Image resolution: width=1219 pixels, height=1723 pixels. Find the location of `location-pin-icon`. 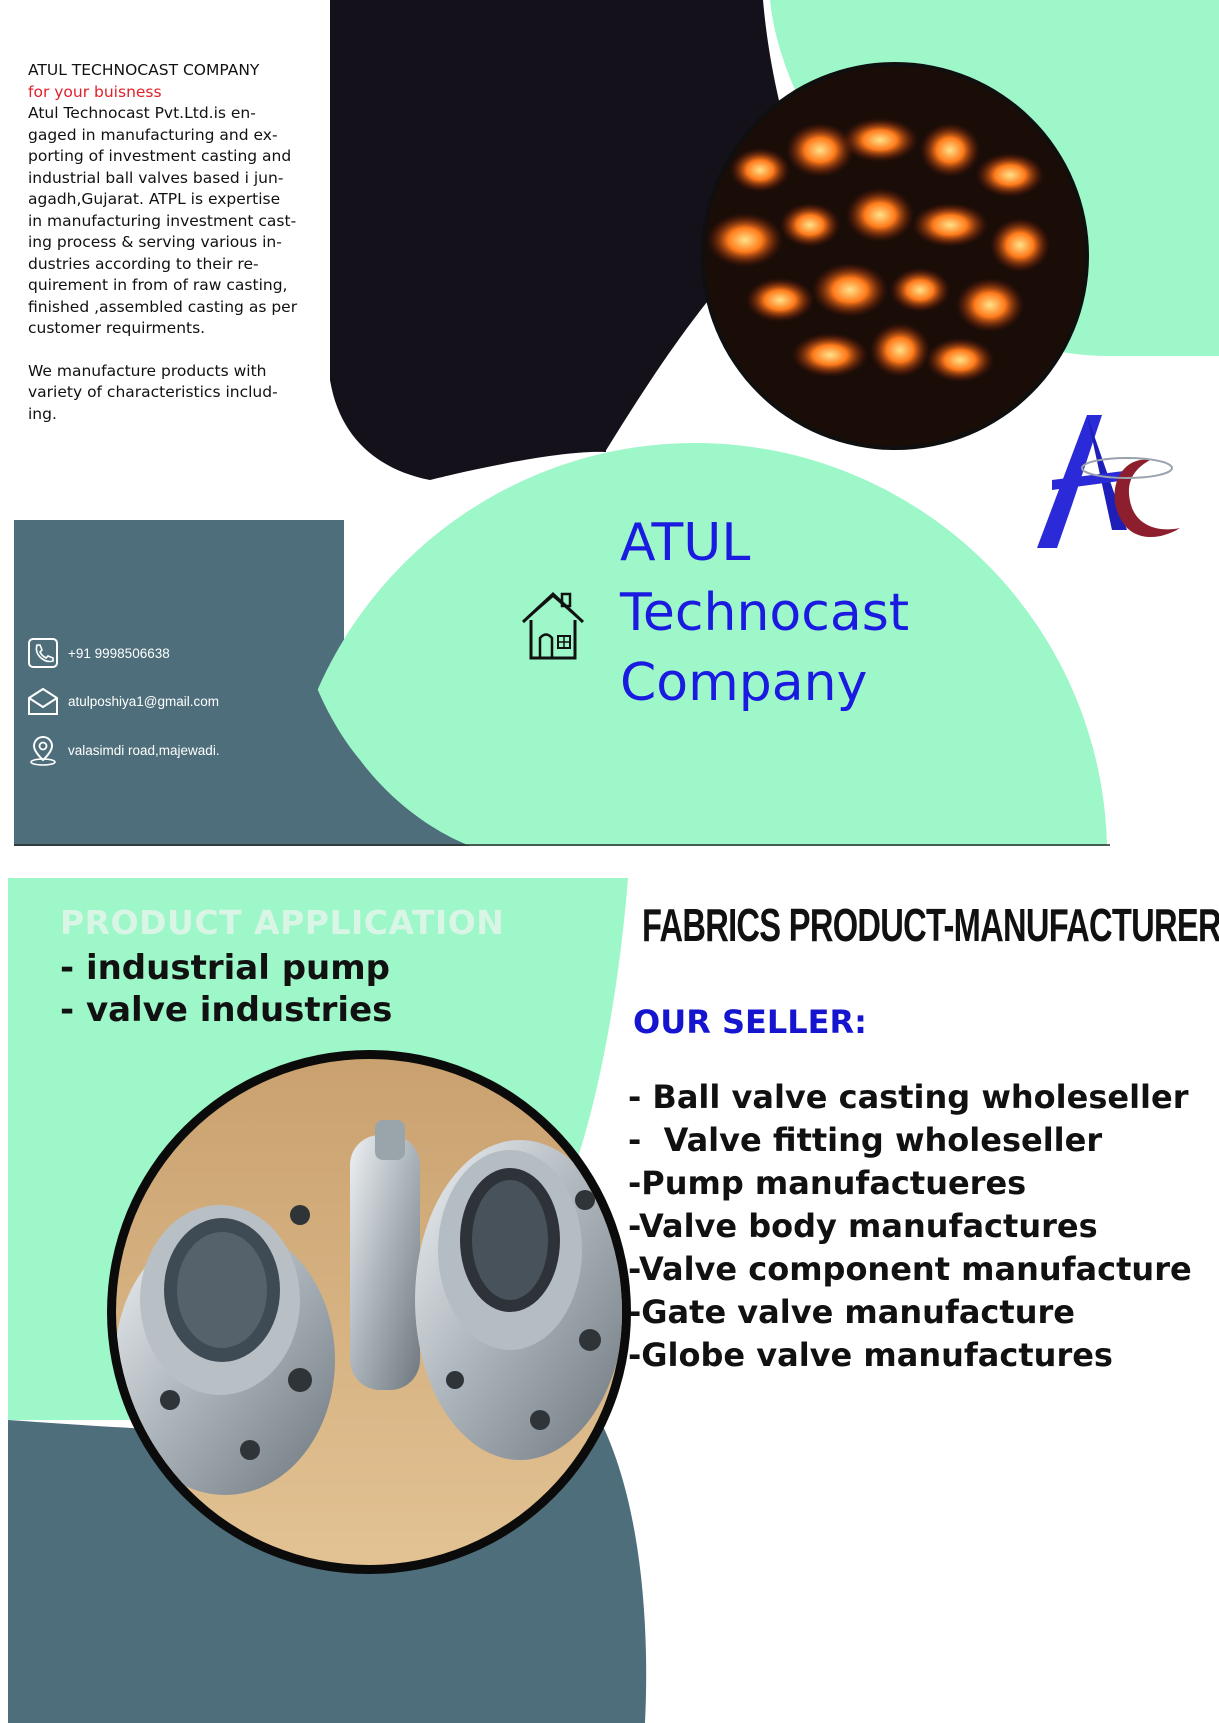

location-pin-icon is located at coordinates (43, 750).